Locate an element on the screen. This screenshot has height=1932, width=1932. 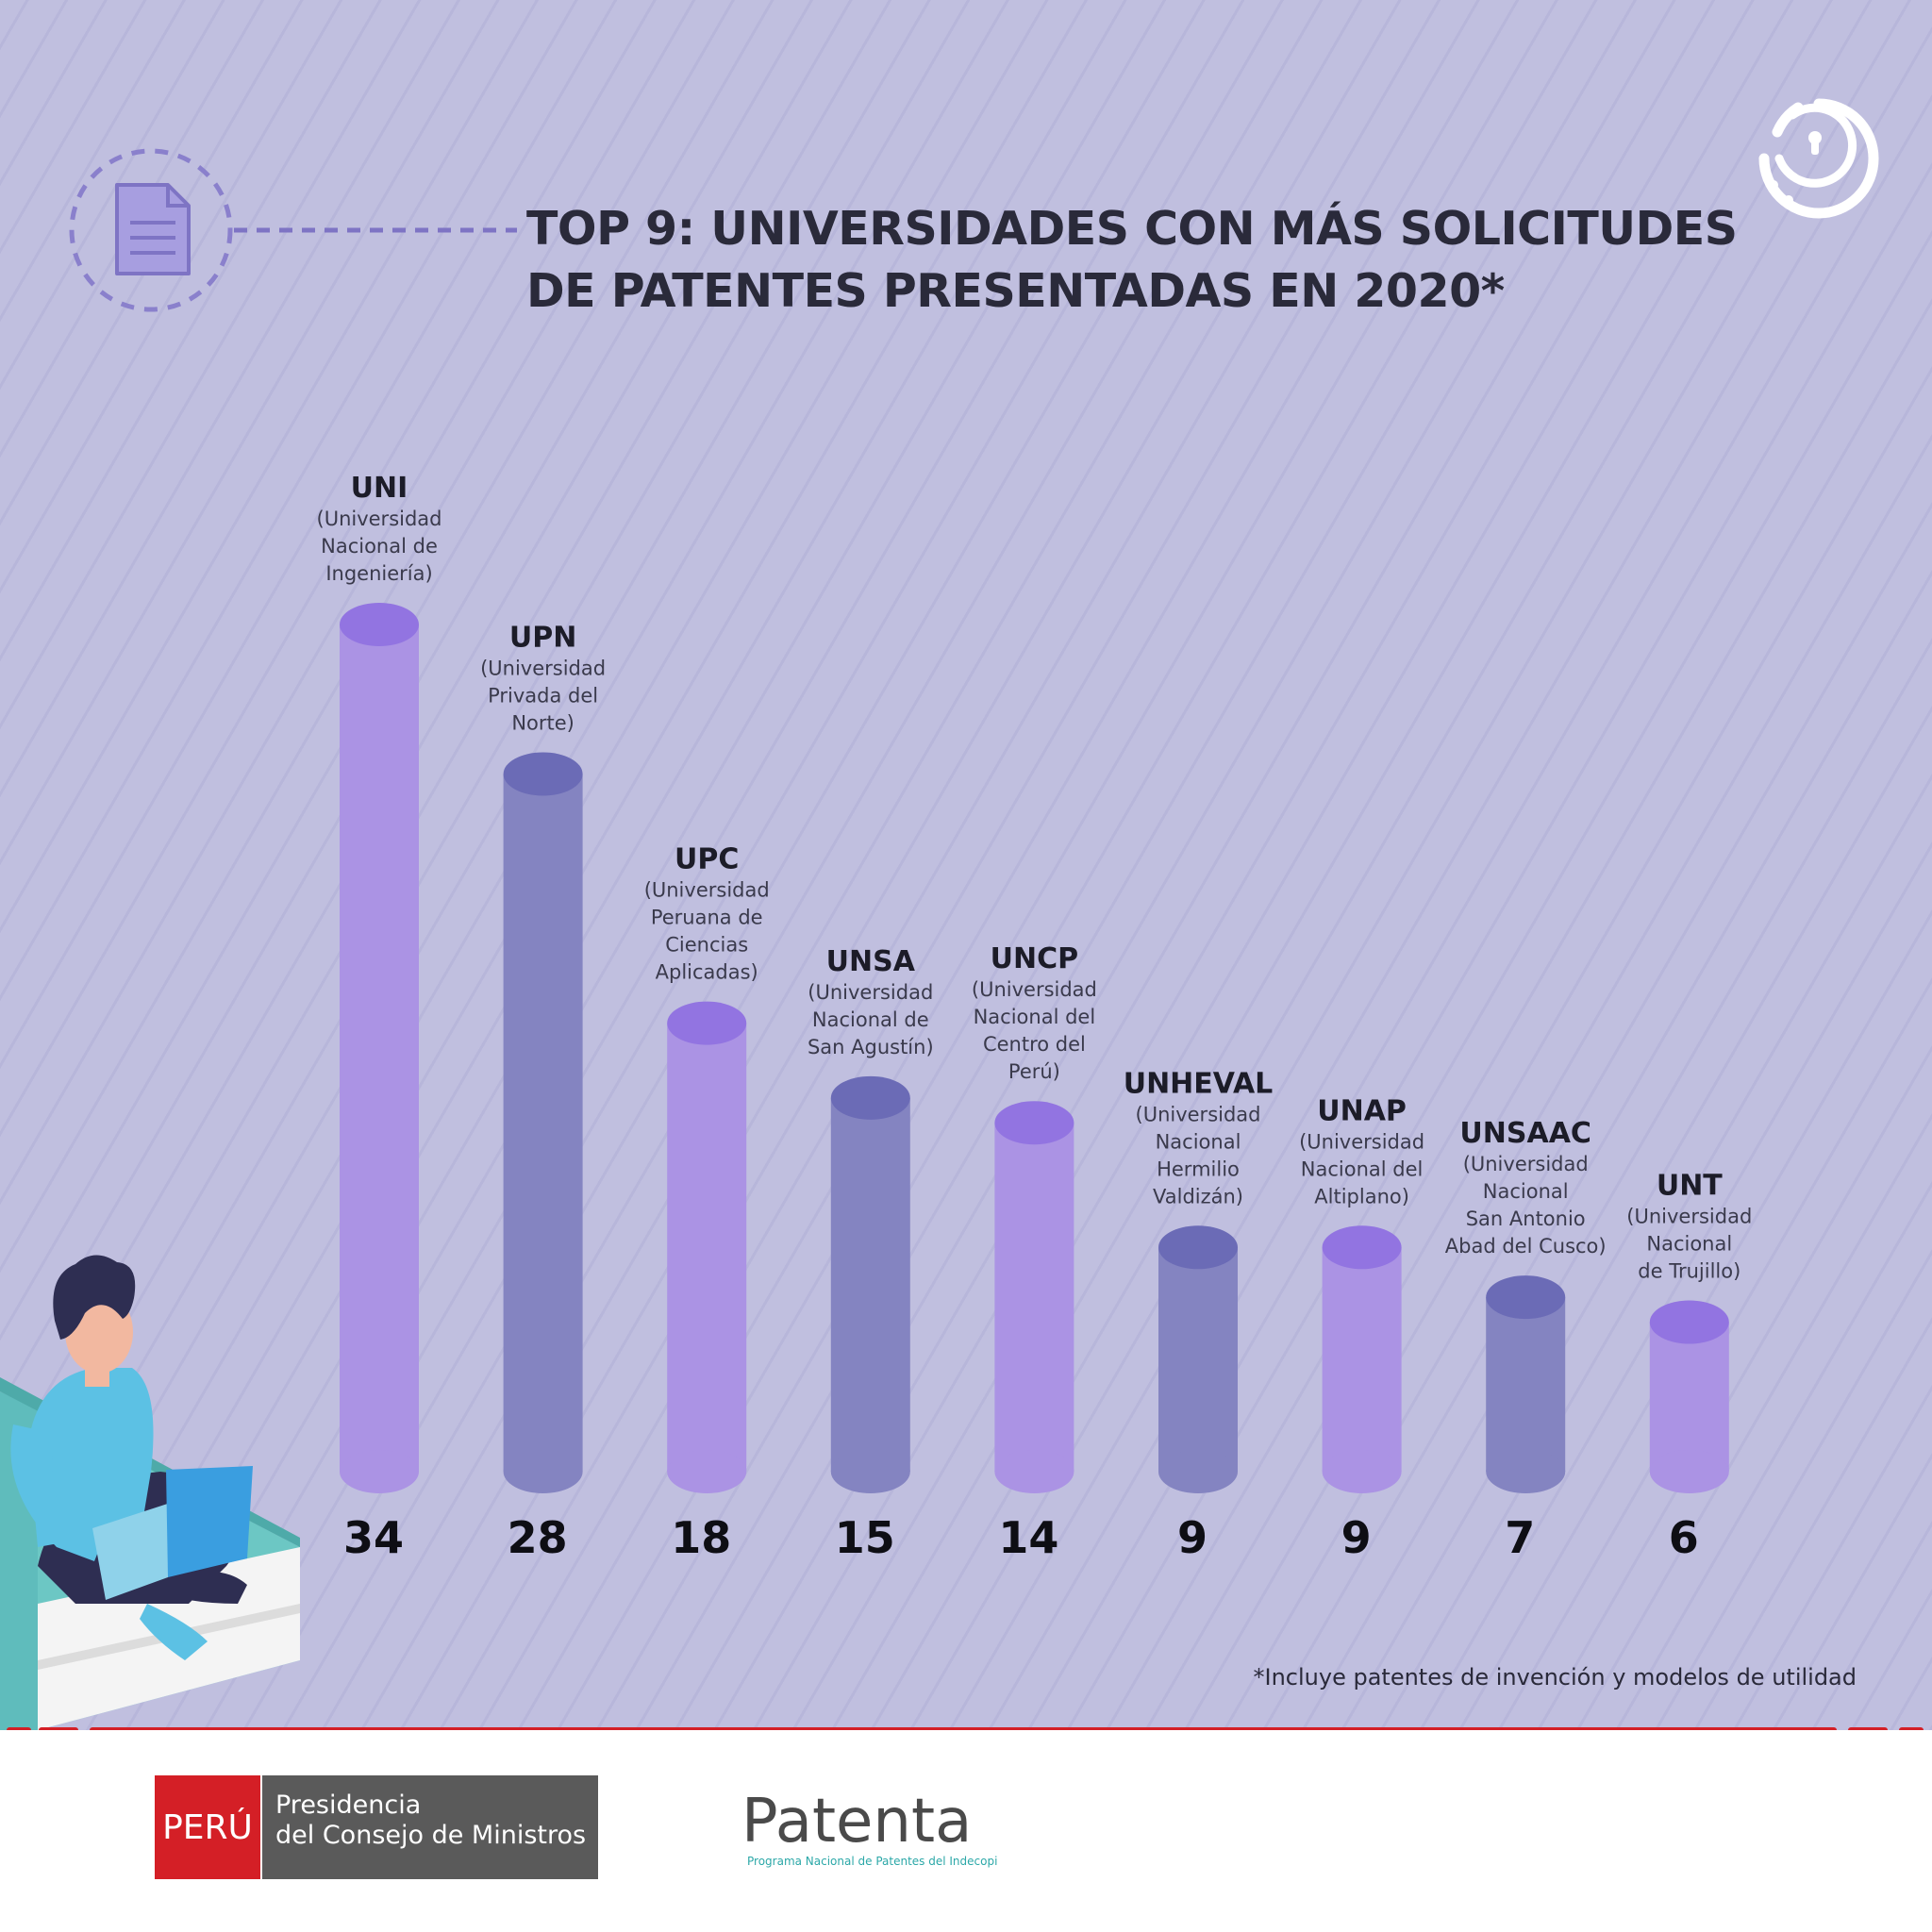
bar-uncp is located at coordinates (1034, 1297).